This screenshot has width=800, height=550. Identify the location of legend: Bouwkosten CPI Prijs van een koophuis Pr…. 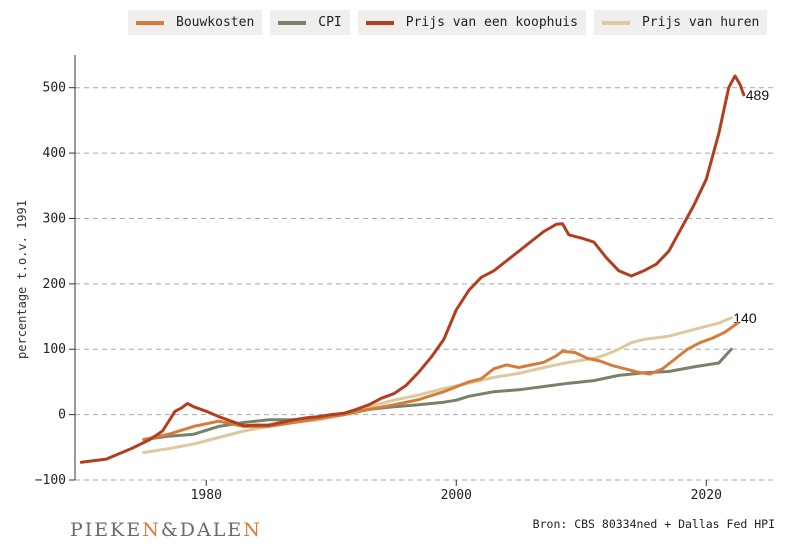
(448, 22).